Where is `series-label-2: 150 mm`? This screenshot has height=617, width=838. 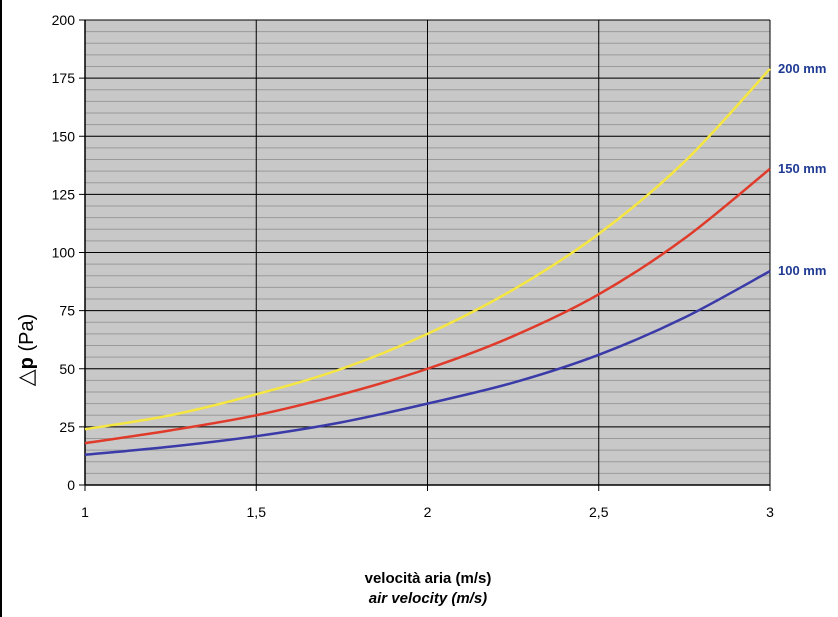 series-label-2: 150 mm is located at coordinates (802, 168).